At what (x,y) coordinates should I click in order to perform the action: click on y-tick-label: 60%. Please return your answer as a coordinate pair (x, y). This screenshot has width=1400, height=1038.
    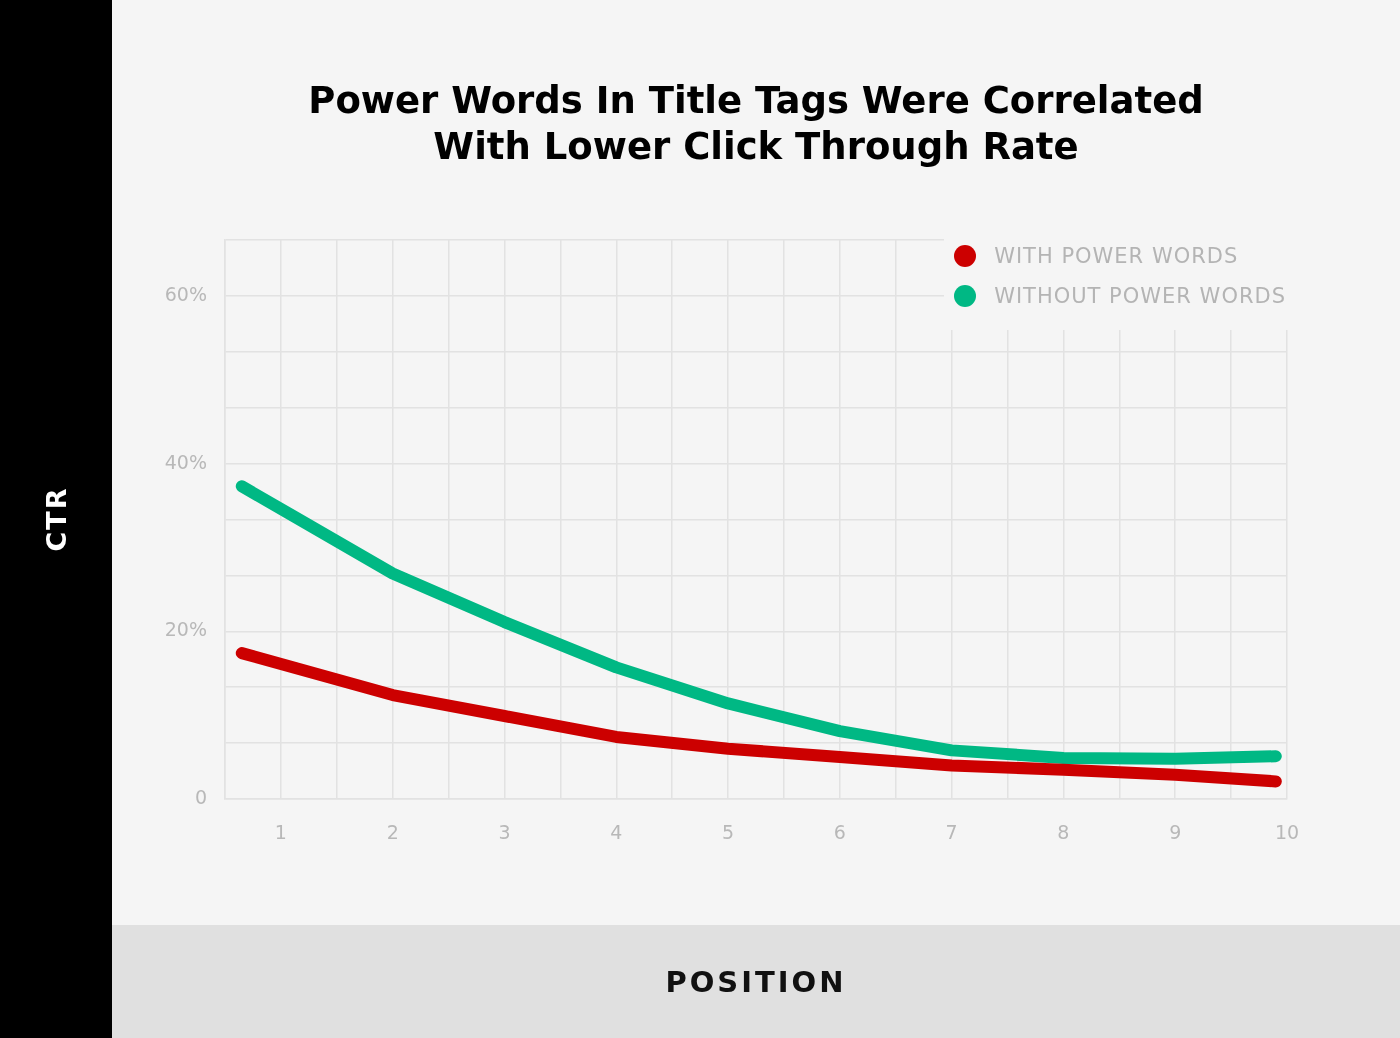
    Looking at the image, I should click on (185, 293).